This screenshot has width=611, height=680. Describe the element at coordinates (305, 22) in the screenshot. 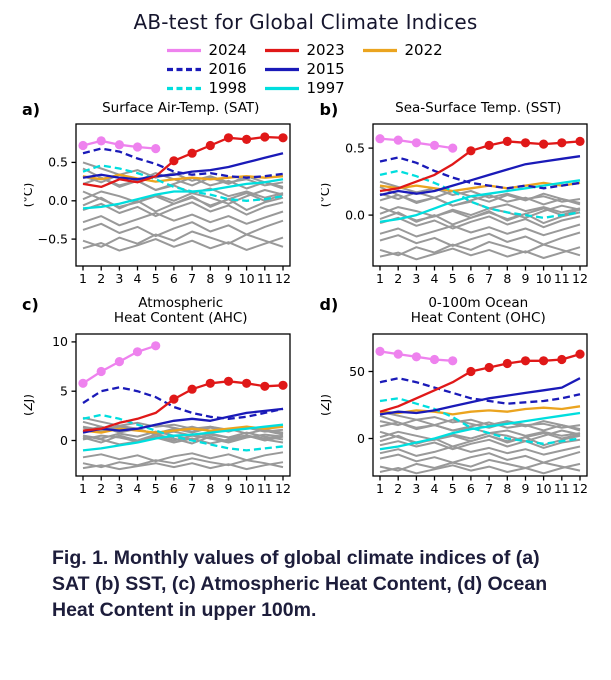

I see `figure-title: AB-test for Global Climate Indices` at that location.